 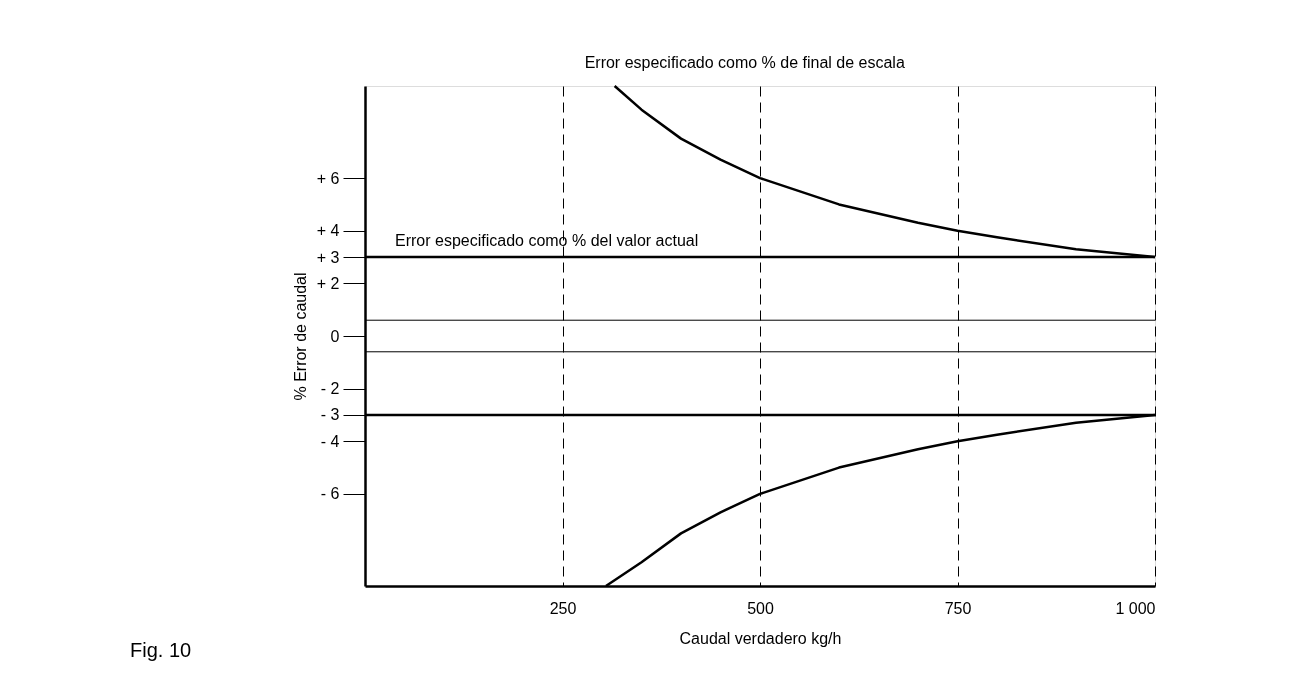 I want to click on y-tick-label: 0, so click(x=335, y=336).